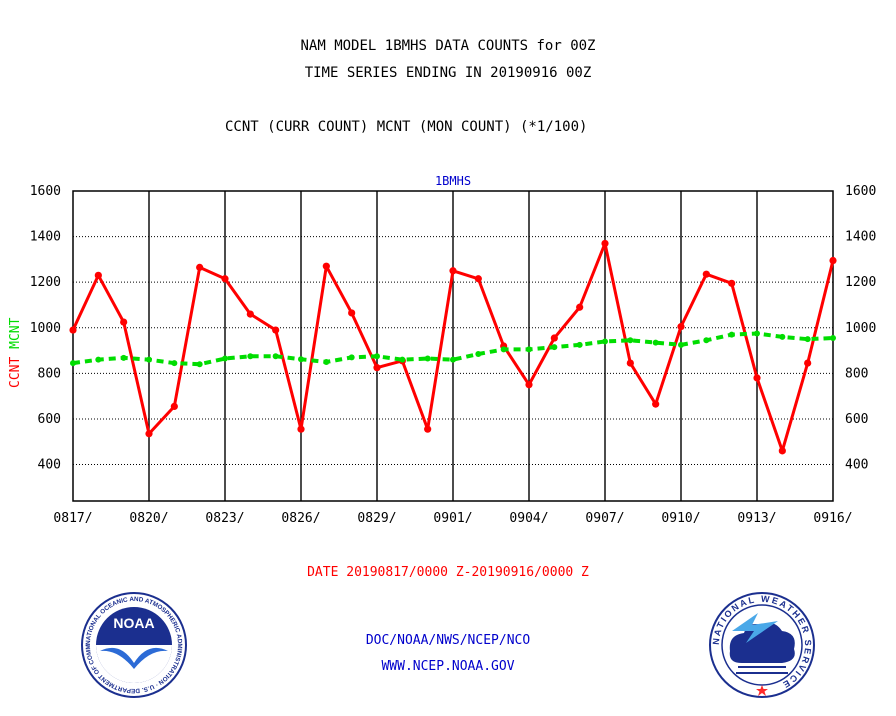 The image size is (896, 716). What do you see at coordinates (856, 373) in the screenshot?
I see `y-tick-label-right: 800` at bounding box center [856, 373].